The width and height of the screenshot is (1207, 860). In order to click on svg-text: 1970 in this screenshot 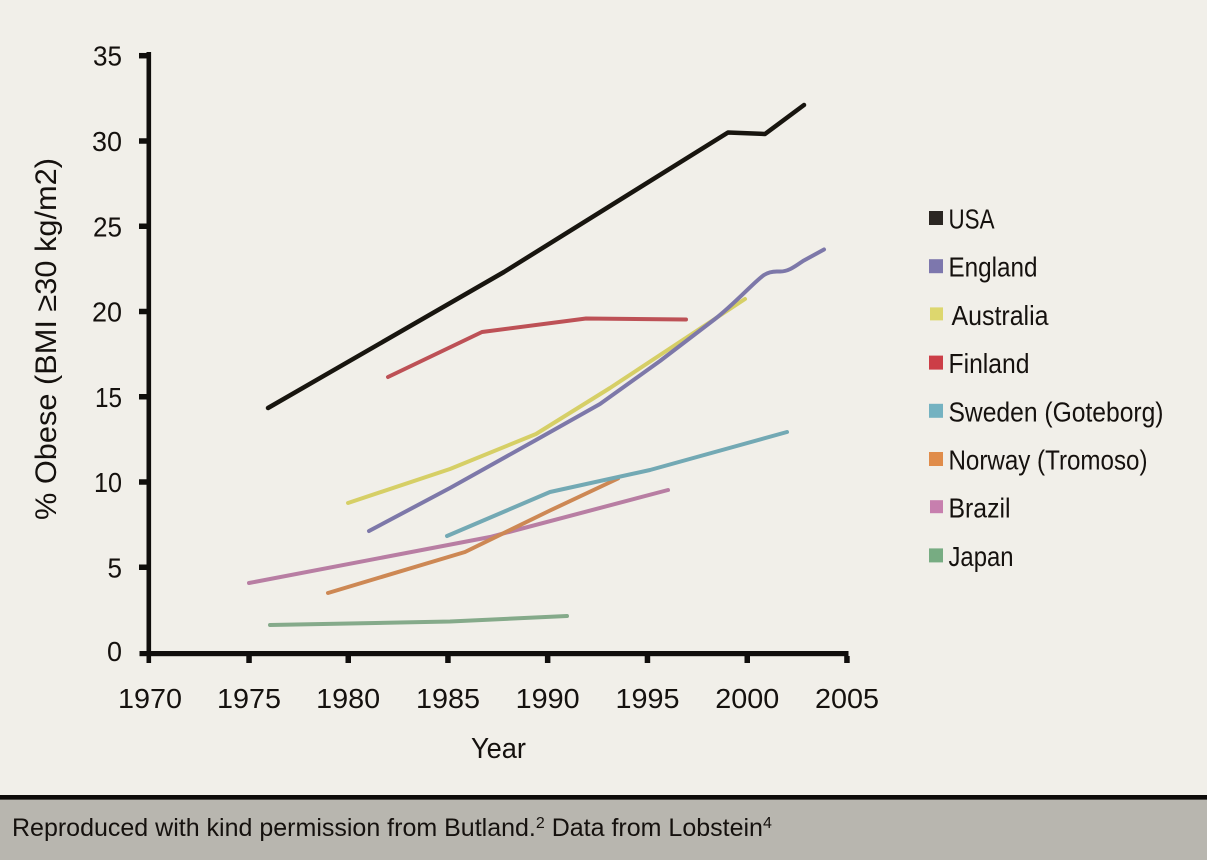, I will do `click(150, 698)`.